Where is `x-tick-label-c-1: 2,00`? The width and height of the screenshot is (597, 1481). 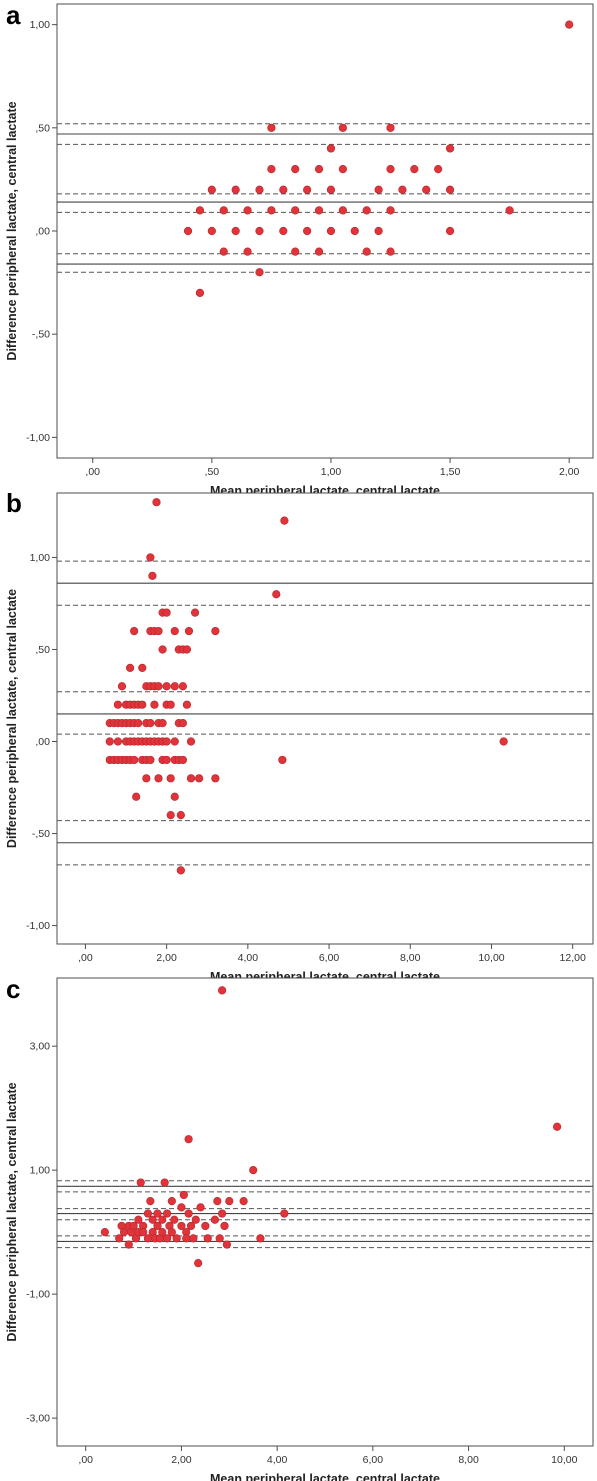 x-tick-label-c-1: 2,00 is located at coordinates (181, 1460).